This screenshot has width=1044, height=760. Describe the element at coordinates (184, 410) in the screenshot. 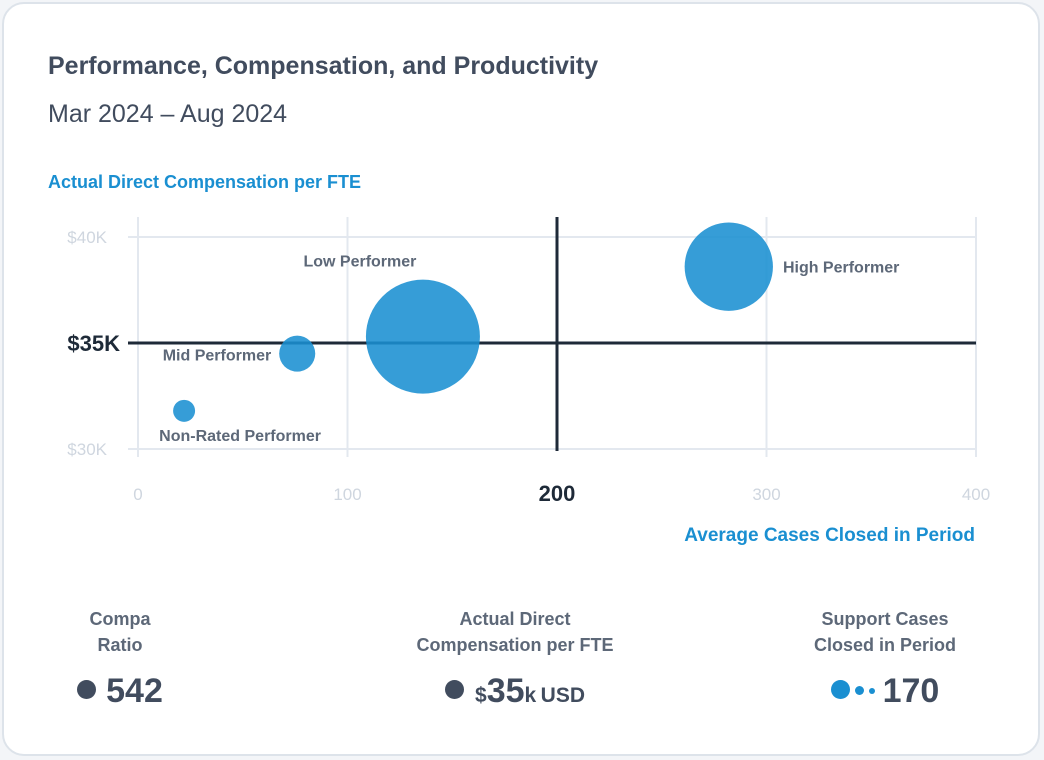

I see `bubble-non-rated-performer` at that location.